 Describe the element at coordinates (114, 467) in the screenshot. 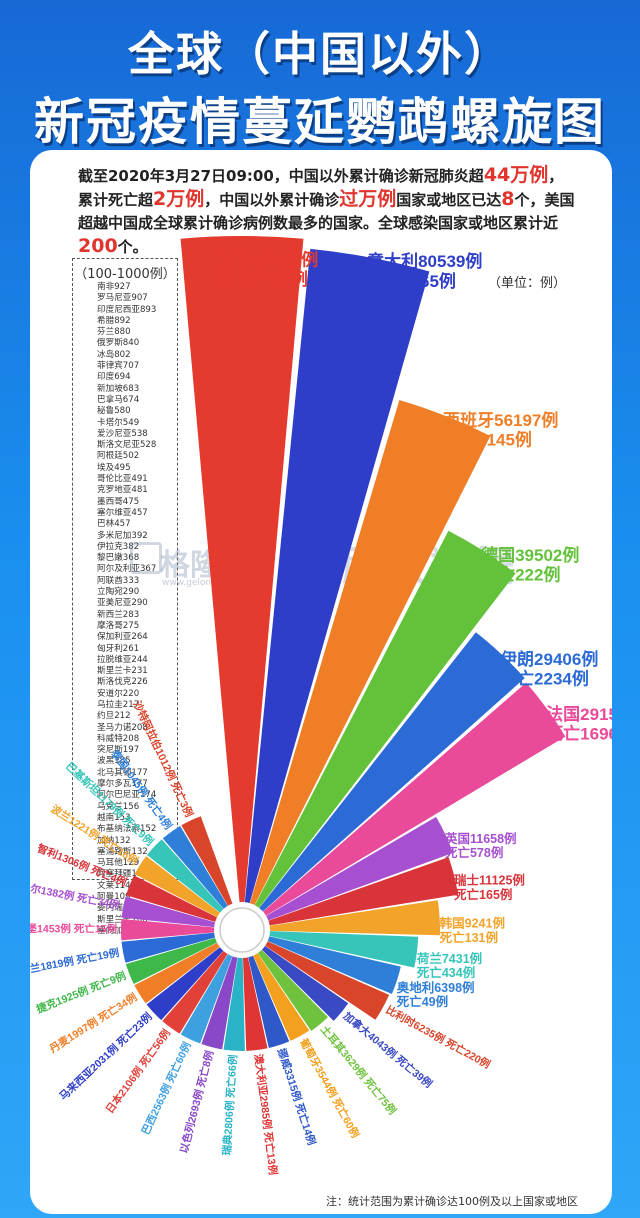

I see `small-list-item: 埃及495` at that location.